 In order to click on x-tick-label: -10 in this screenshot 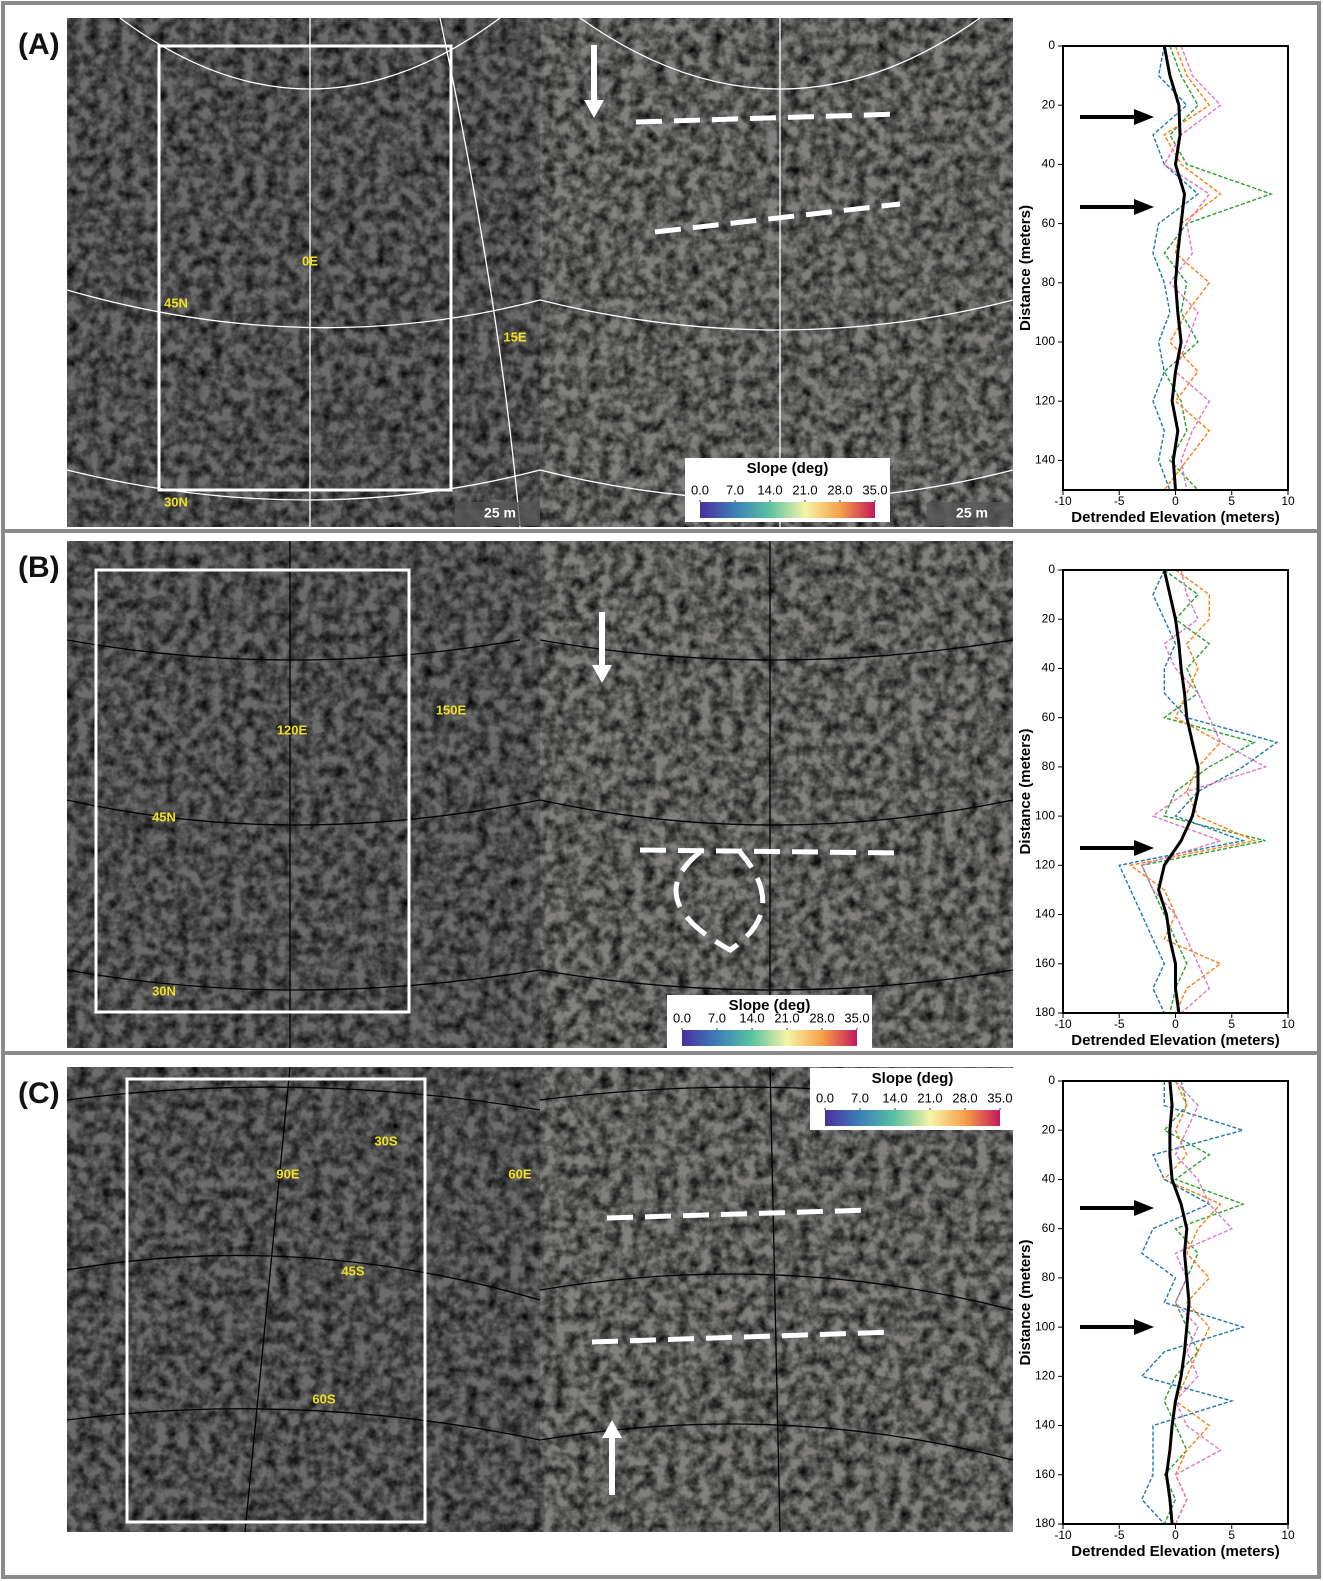, I will do `click(1063, 1535)`.